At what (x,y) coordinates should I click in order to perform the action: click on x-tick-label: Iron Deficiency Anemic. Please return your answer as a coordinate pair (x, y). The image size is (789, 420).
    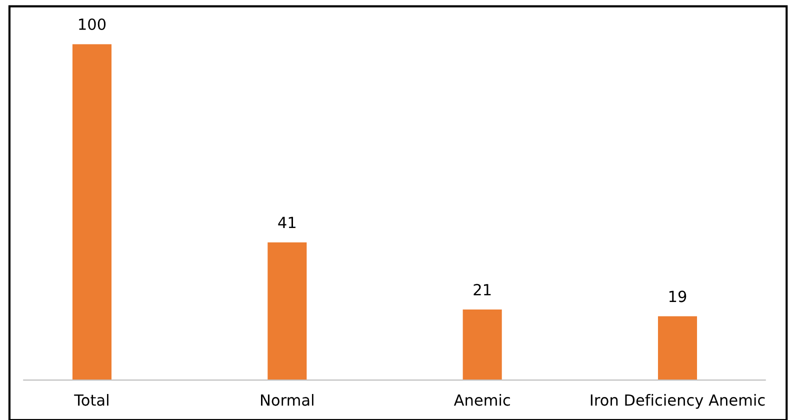
    Looking at the image, I should click on (677, 401).